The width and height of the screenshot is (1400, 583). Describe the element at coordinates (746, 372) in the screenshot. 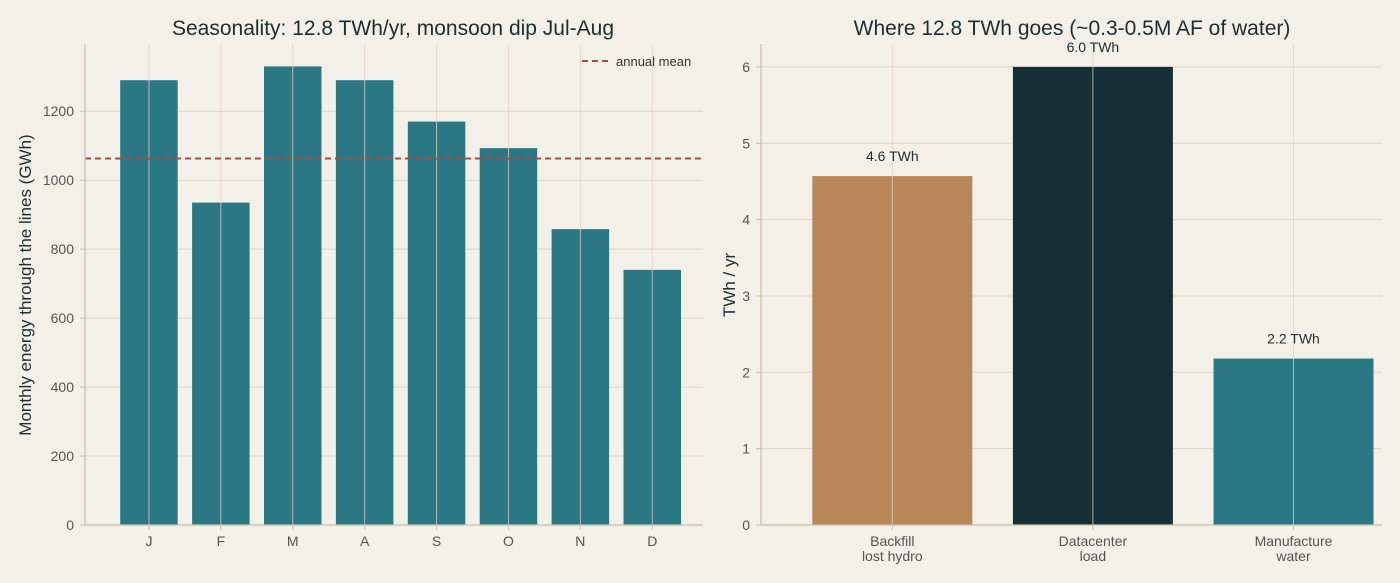

I see `y-tick-label: 2` at that location.